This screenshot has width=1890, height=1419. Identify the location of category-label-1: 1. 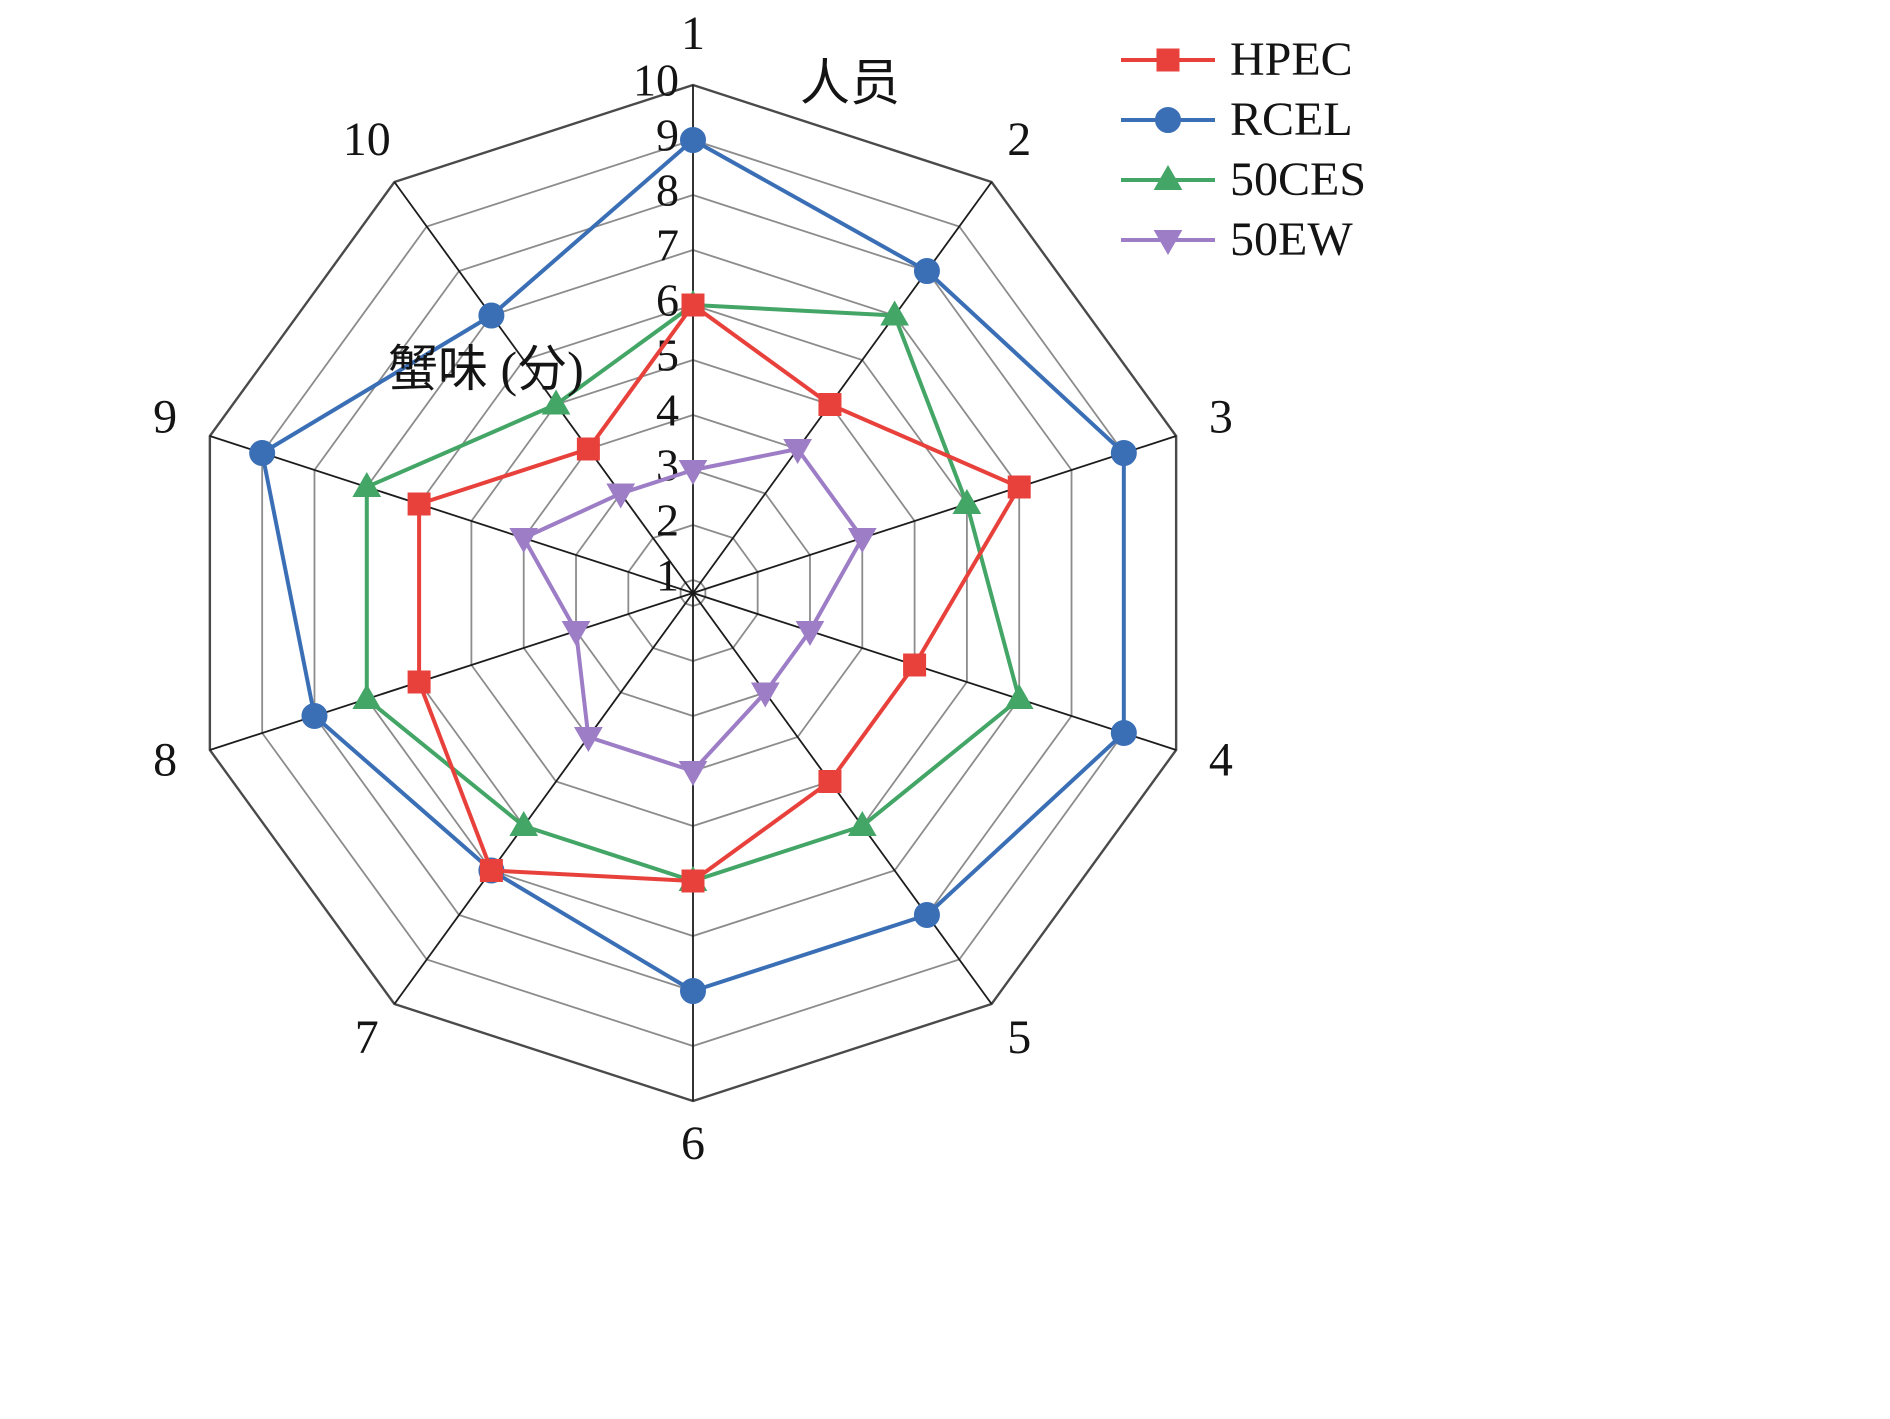
(693, 33).